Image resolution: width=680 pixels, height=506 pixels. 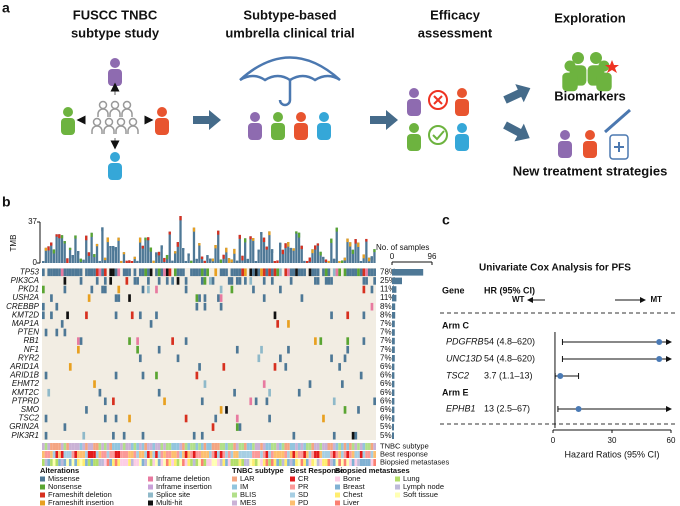 I want to click on gene-name: PKD1, so click(x=28, y=289).